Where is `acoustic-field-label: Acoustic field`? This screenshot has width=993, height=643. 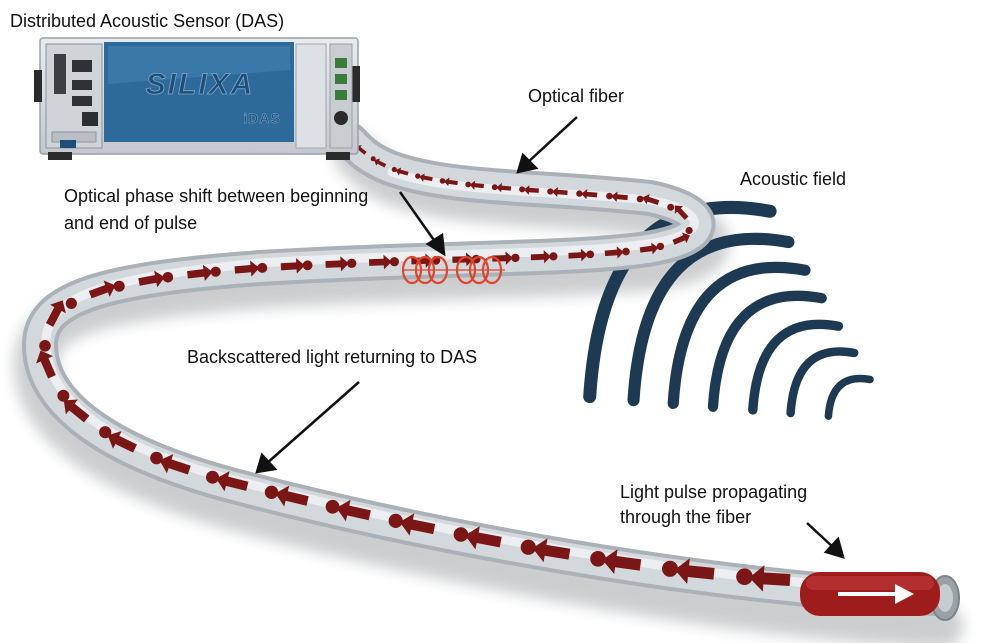
acoustic-field-label: Acoustic field is located at coordinates (793, 179).